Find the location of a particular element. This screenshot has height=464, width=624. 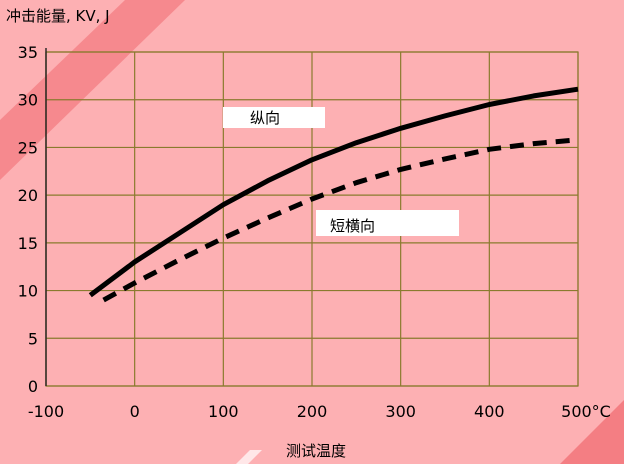

x-tick-label: 0 is located at coordinates (135, 411).